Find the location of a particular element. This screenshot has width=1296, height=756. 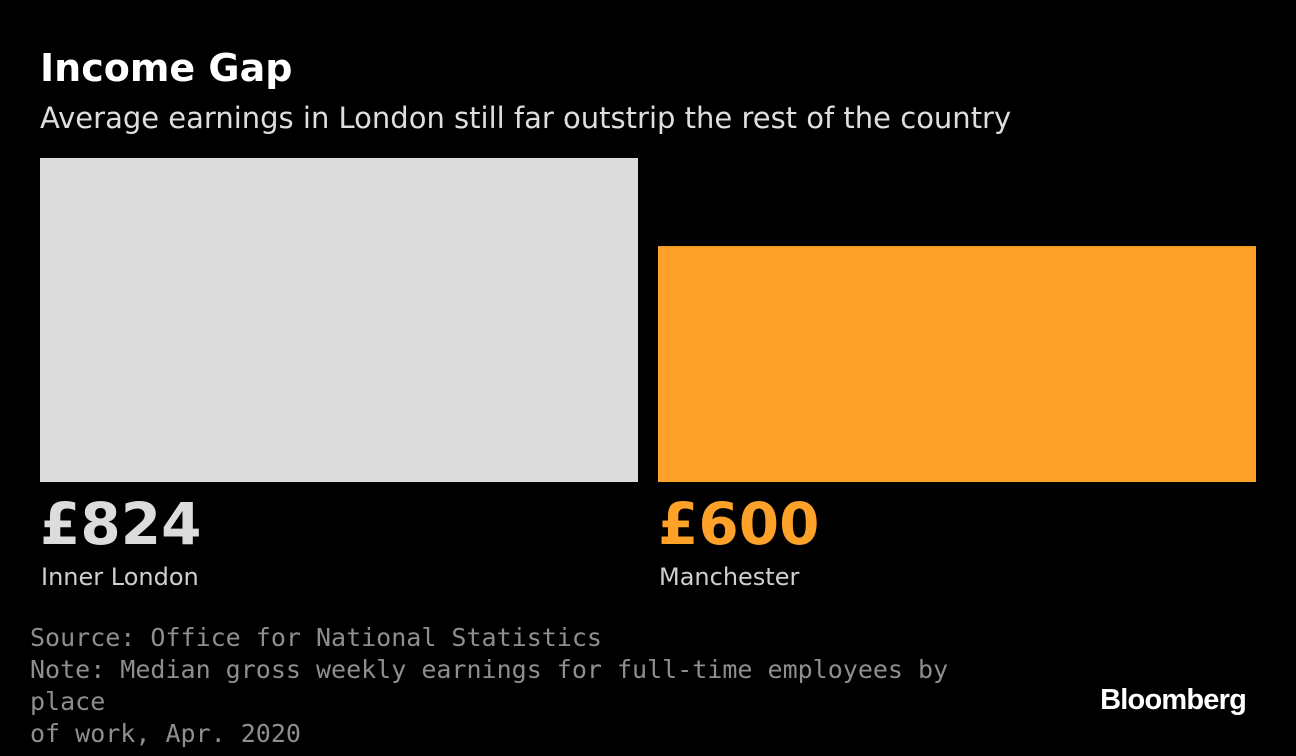

category-label: Inner London is located at coordinates (120, 577).